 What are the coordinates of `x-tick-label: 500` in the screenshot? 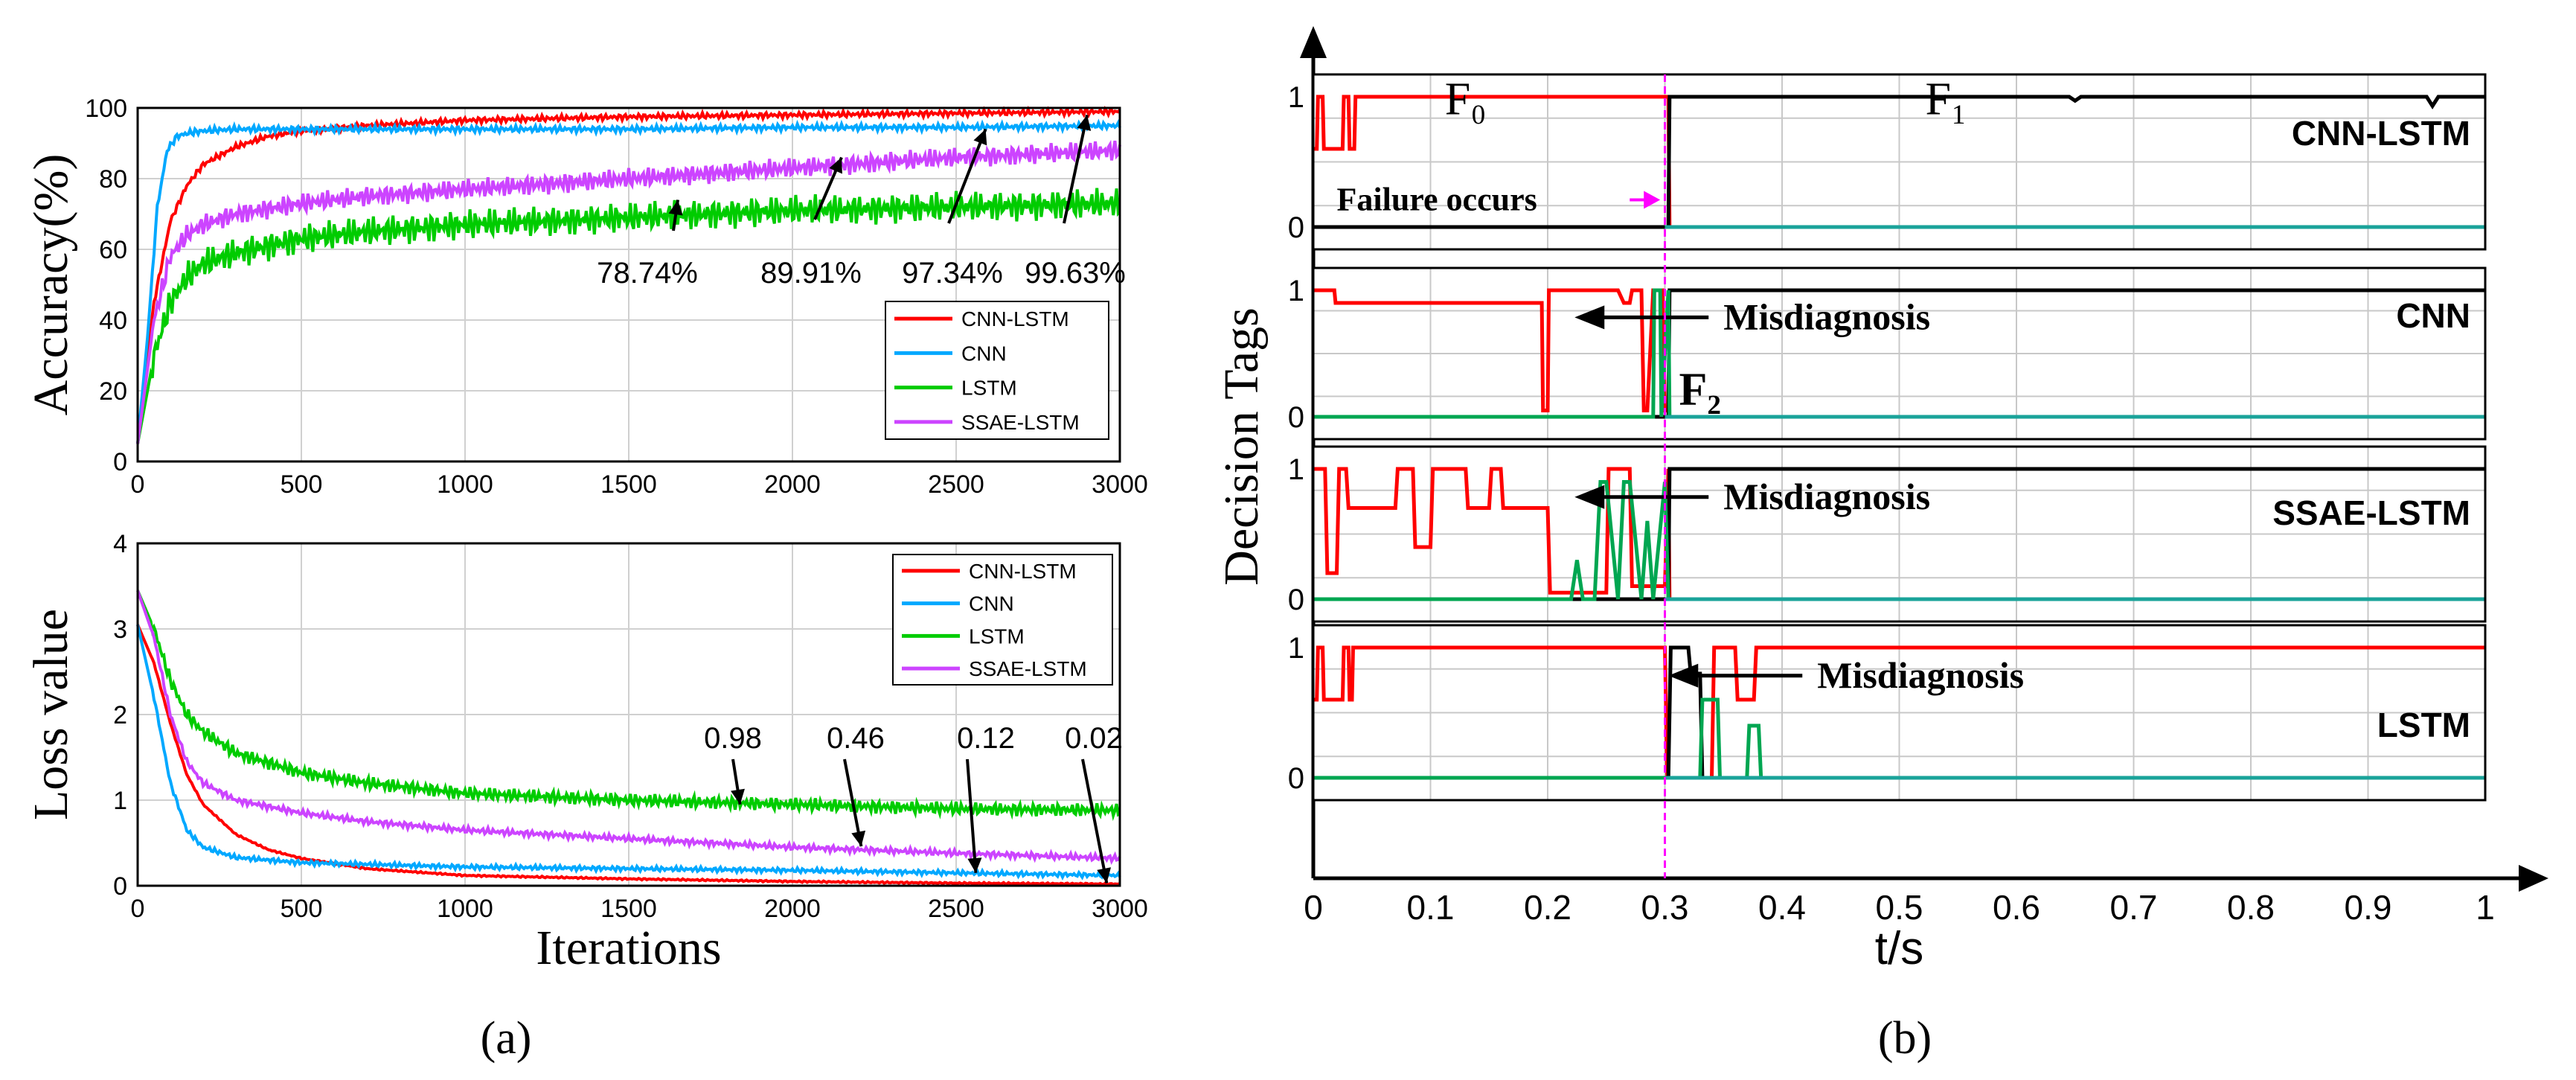 It's located at (302, 484).